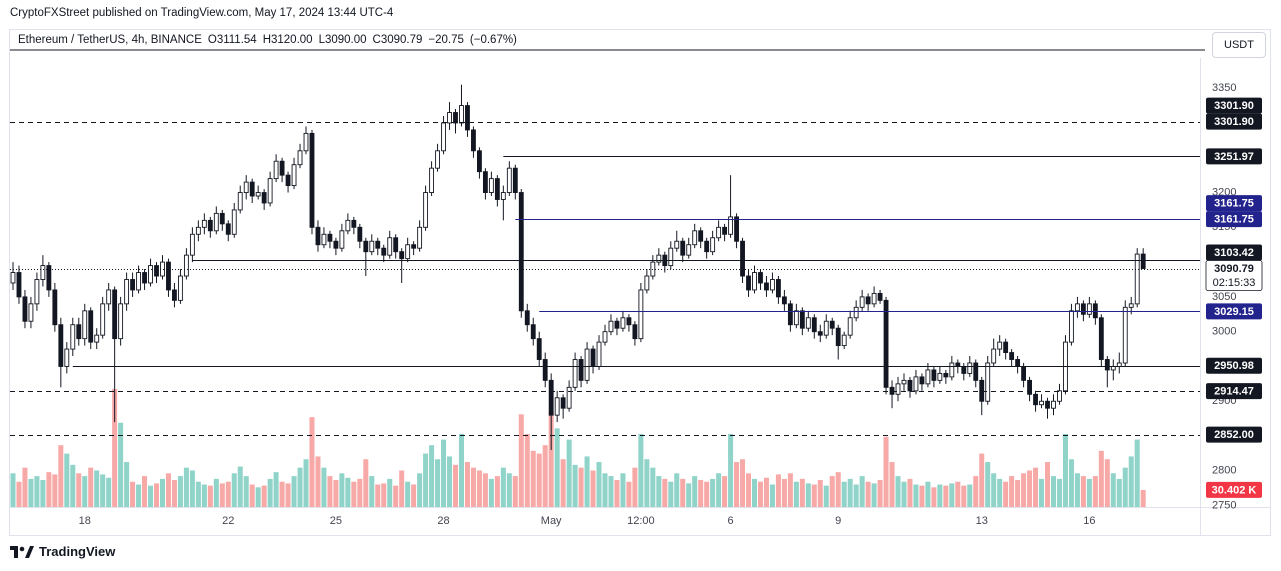 The width and height of the screenshot is (1281, 571). Describe the element at coordinates (731, 521) in the screenshot. I see `x-tick-label: 6` at that location.